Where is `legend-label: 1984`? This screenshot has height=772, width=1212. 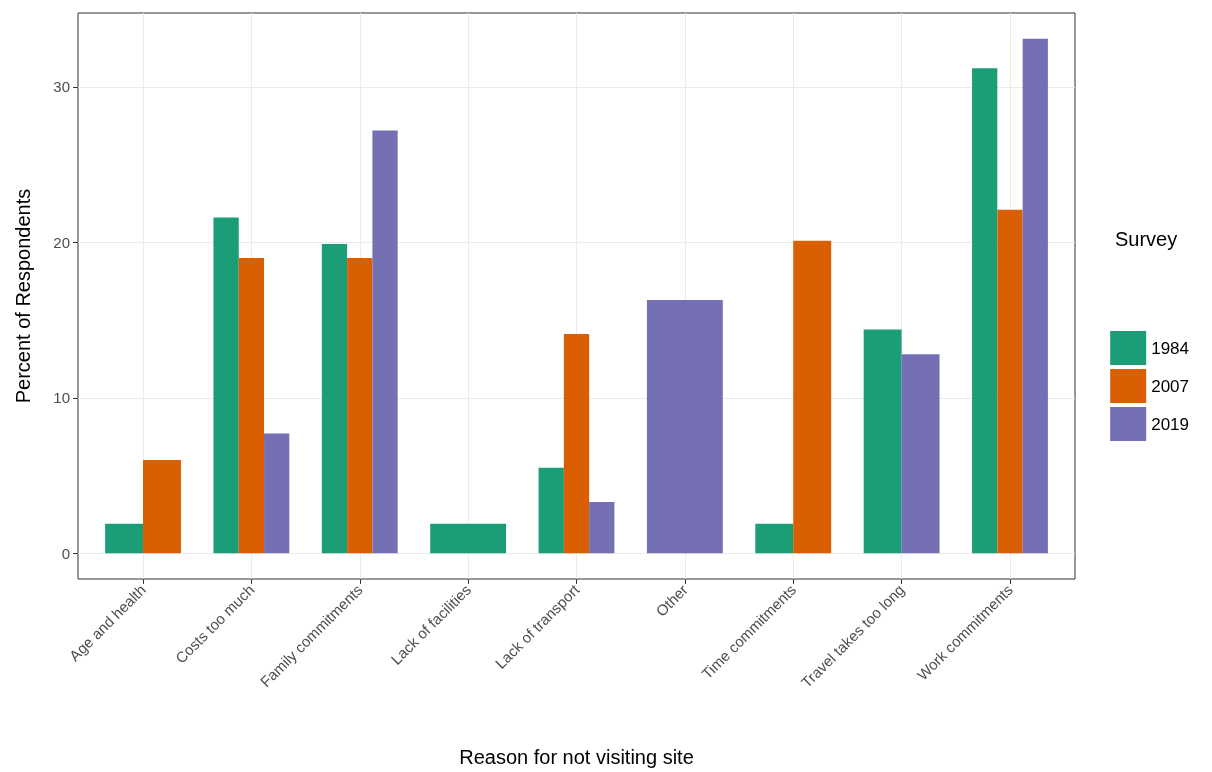
legend-label: 1984 is located at coordinates (1170, 348).